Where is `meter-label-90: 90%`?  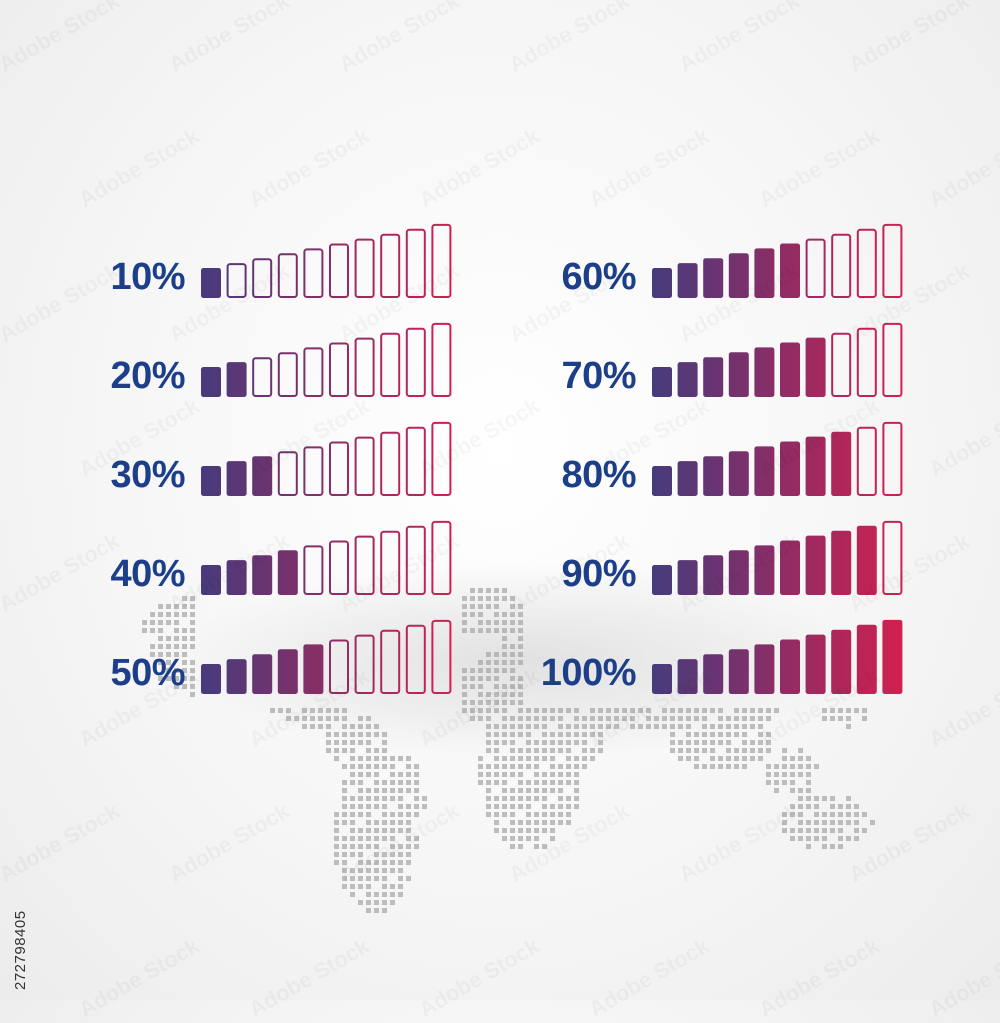
meter-label-90: 90% is located at coordinates (598, 574).